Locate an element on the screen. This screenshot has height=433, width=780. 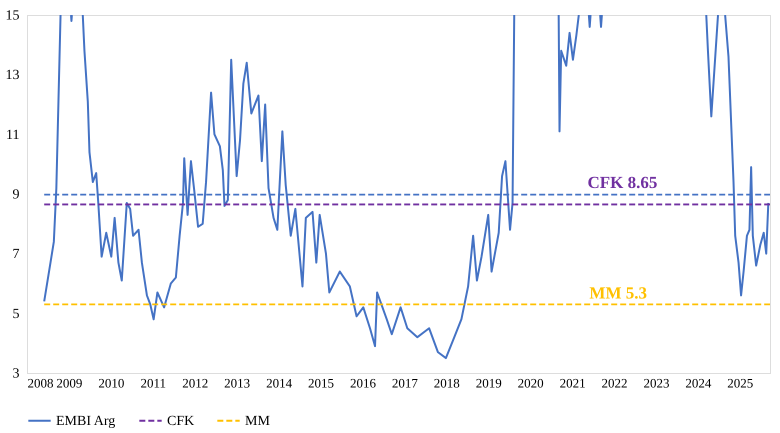
x-tick-label: 2020 is located at coordinates (531, 383).